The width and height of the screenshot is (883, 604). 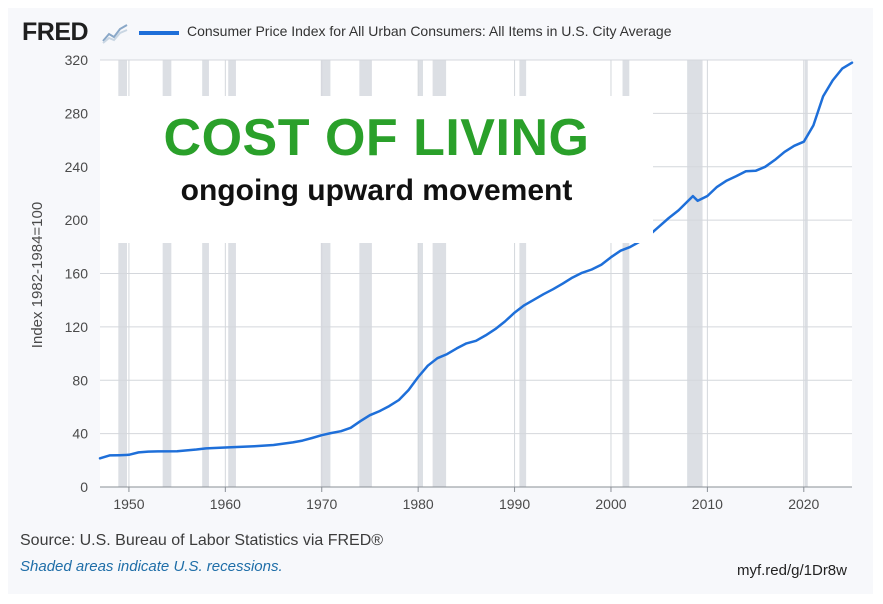 What do you see at coordinates (159, 33) in the screenshot?
I see `legend-swatch` at bounding box center [159, 33].